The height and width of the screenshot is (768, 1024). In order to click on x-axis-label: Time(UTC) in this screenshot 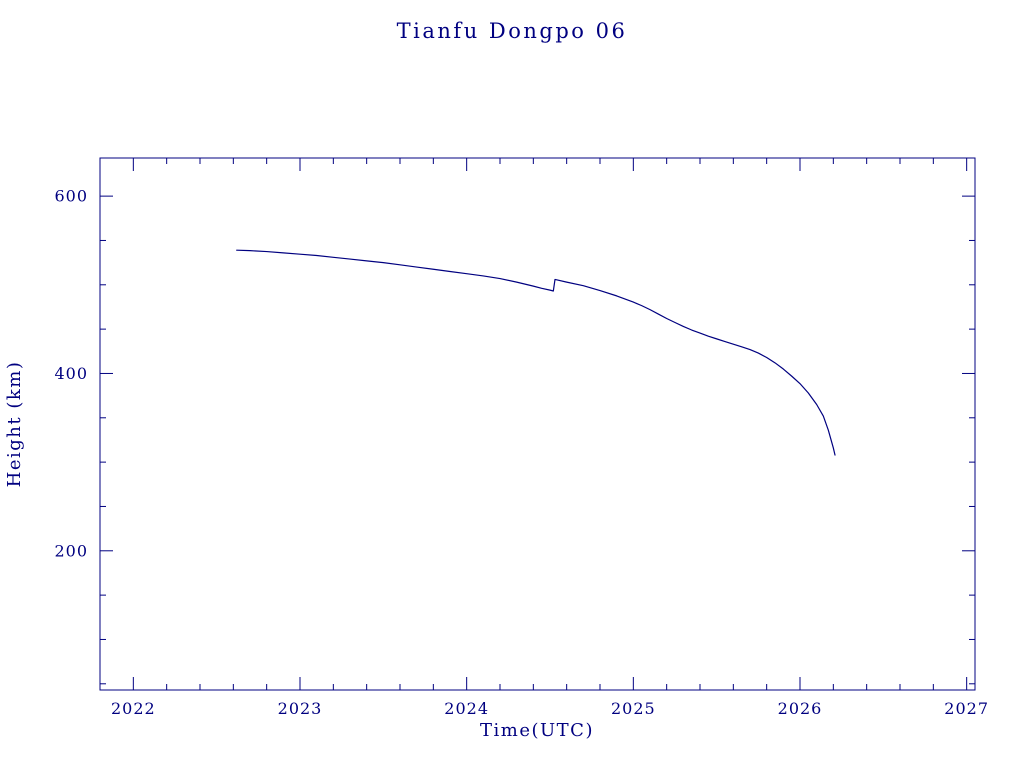, I will do `click(537, 730)`.